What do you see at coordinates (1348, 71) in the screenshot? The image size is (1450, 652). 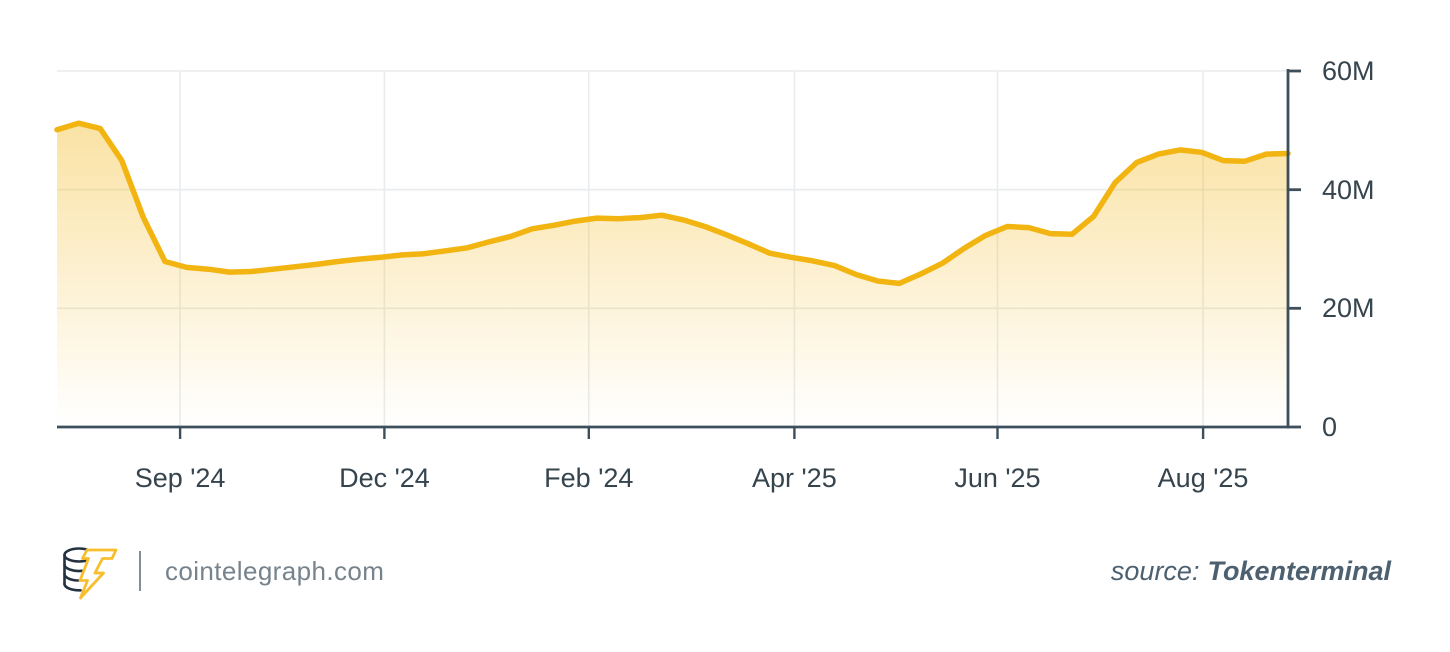 I see `y-axis-label: 60M` at bounding box center [1348, 71].